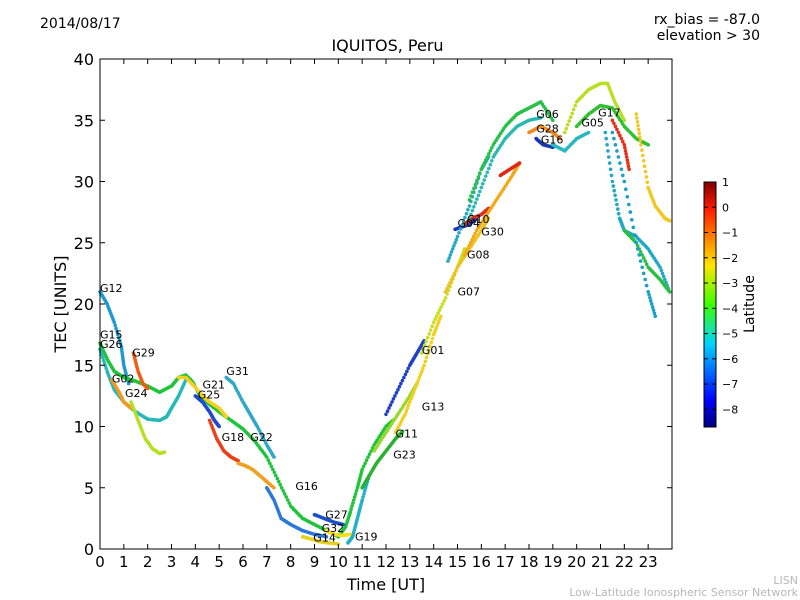 Image resolution: width=800 pixels, height=600 pixels. Describe the element at coordinates (140, 371) in the screenshot. I see `series-g29` at that location.